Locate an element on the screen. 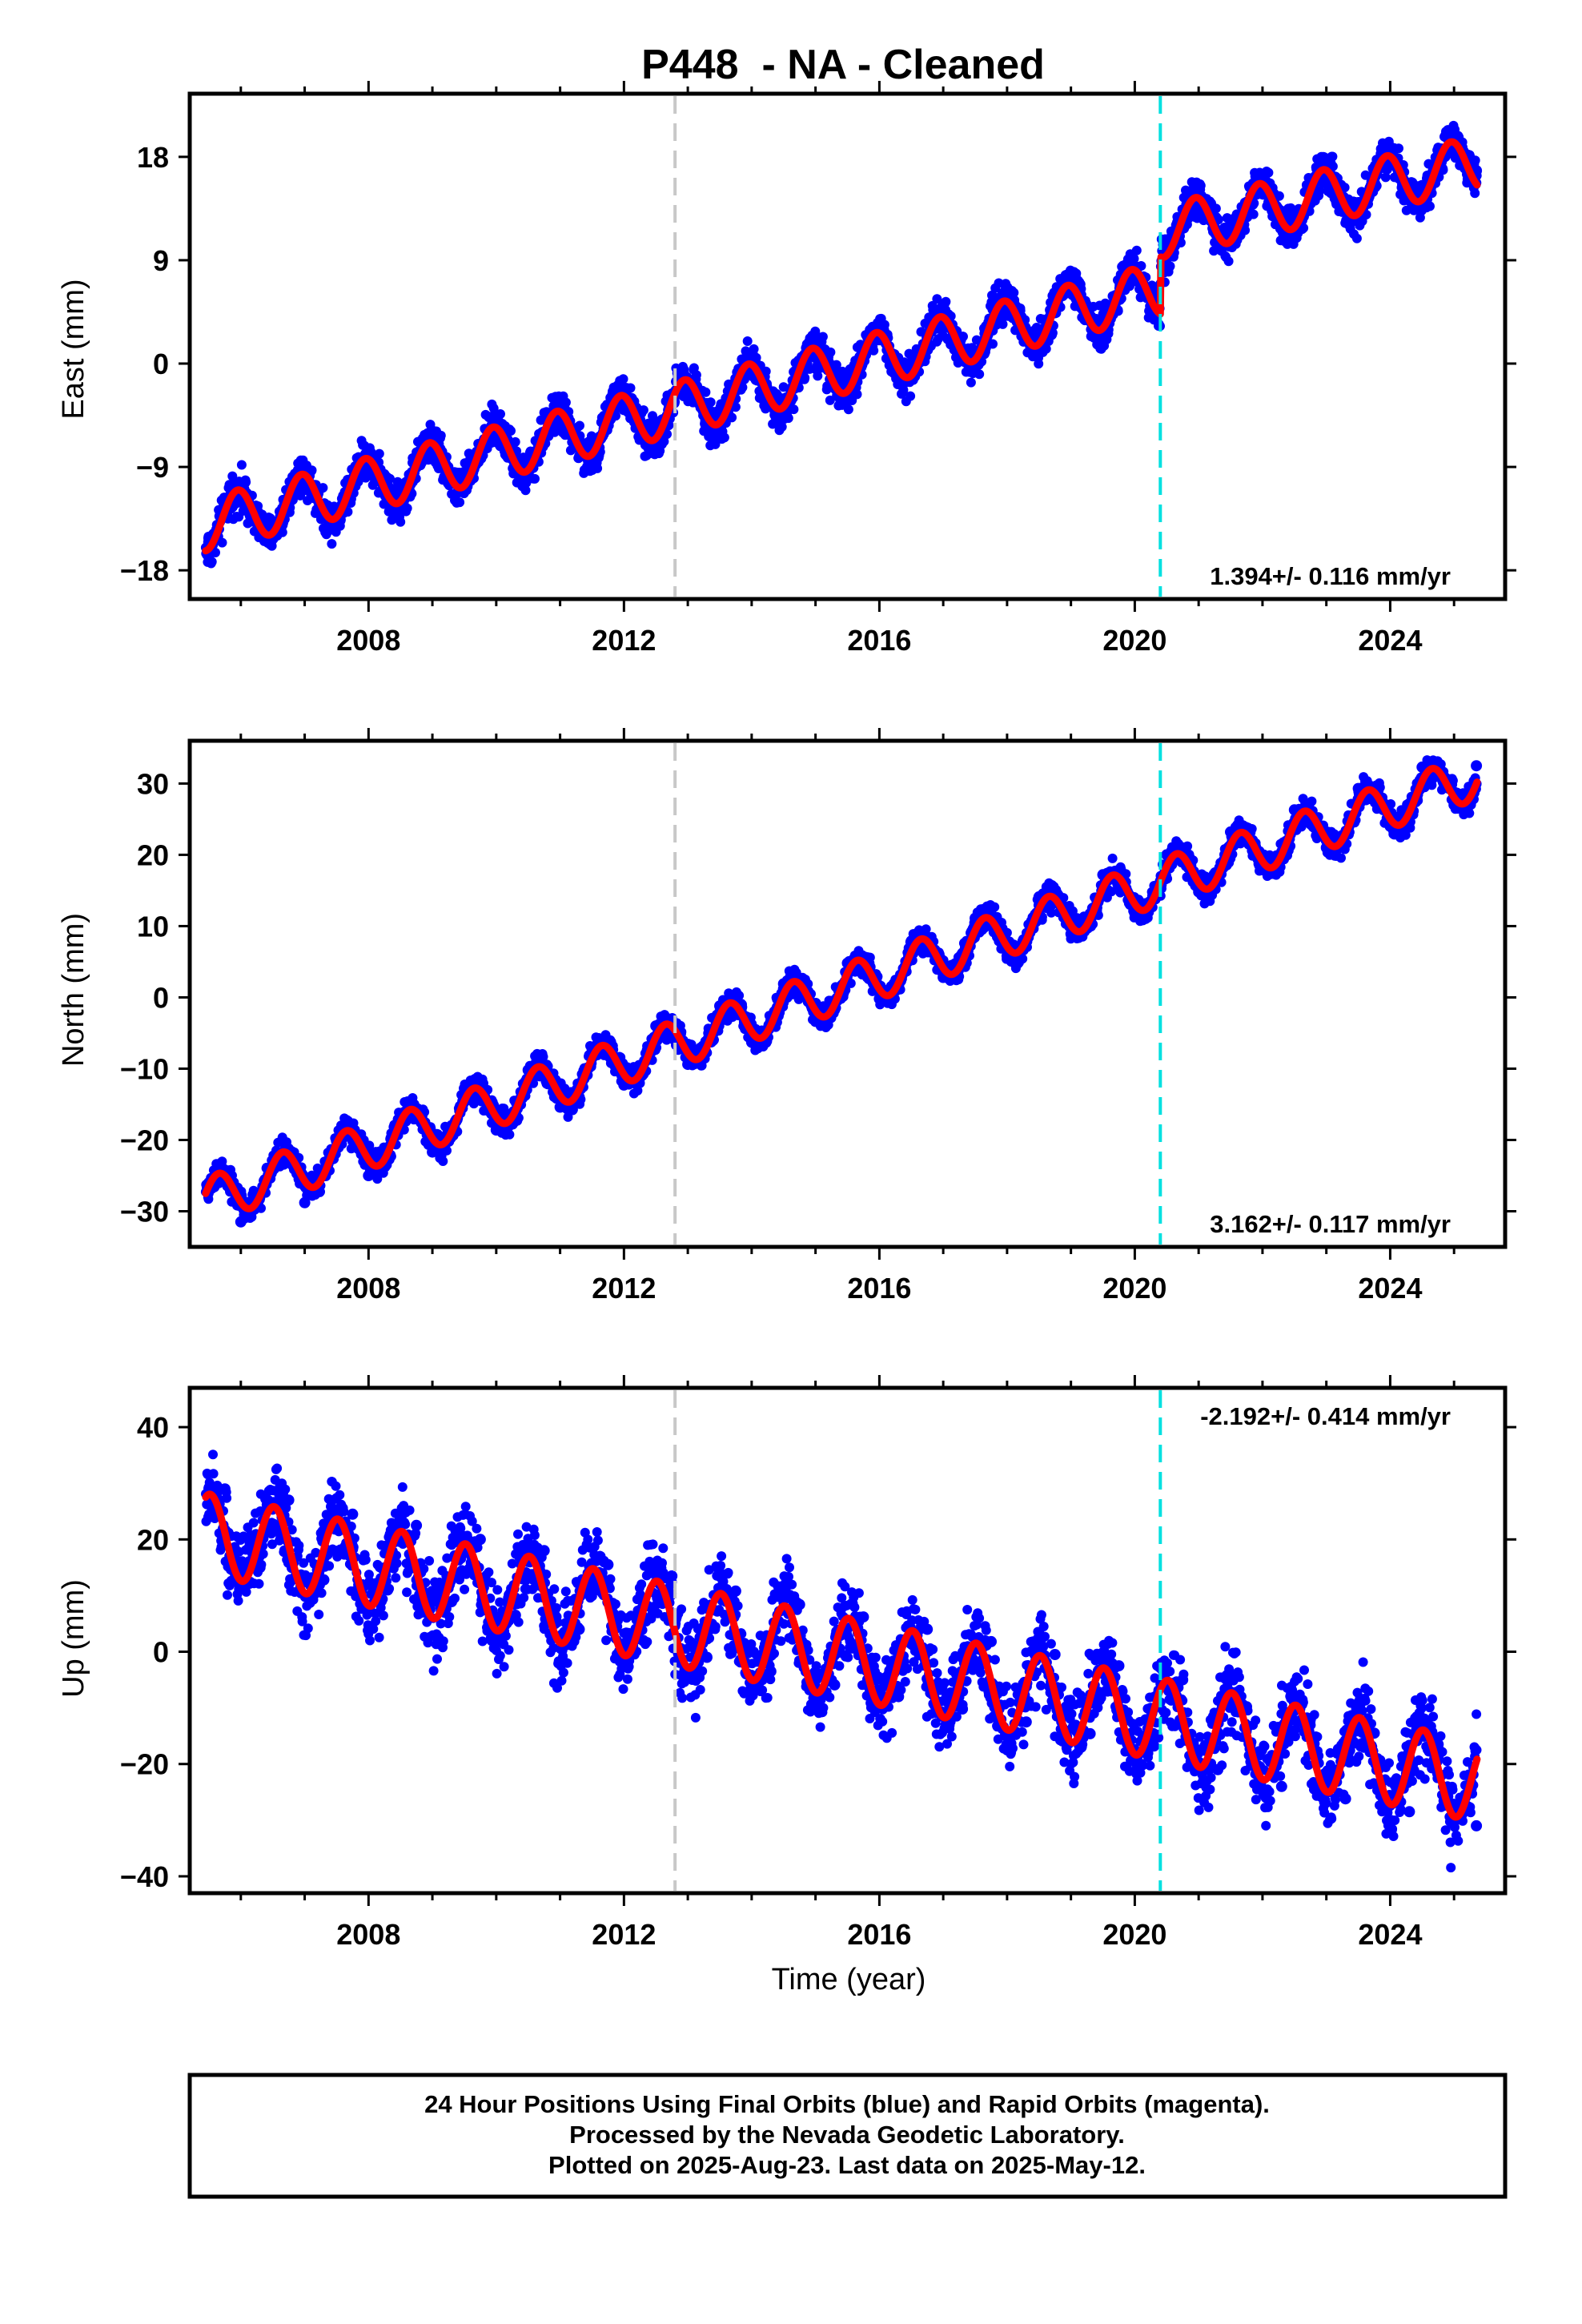  rate-label-east: 1.394+/- 0.116 mm/yr is located at coordinates (1330, 576).